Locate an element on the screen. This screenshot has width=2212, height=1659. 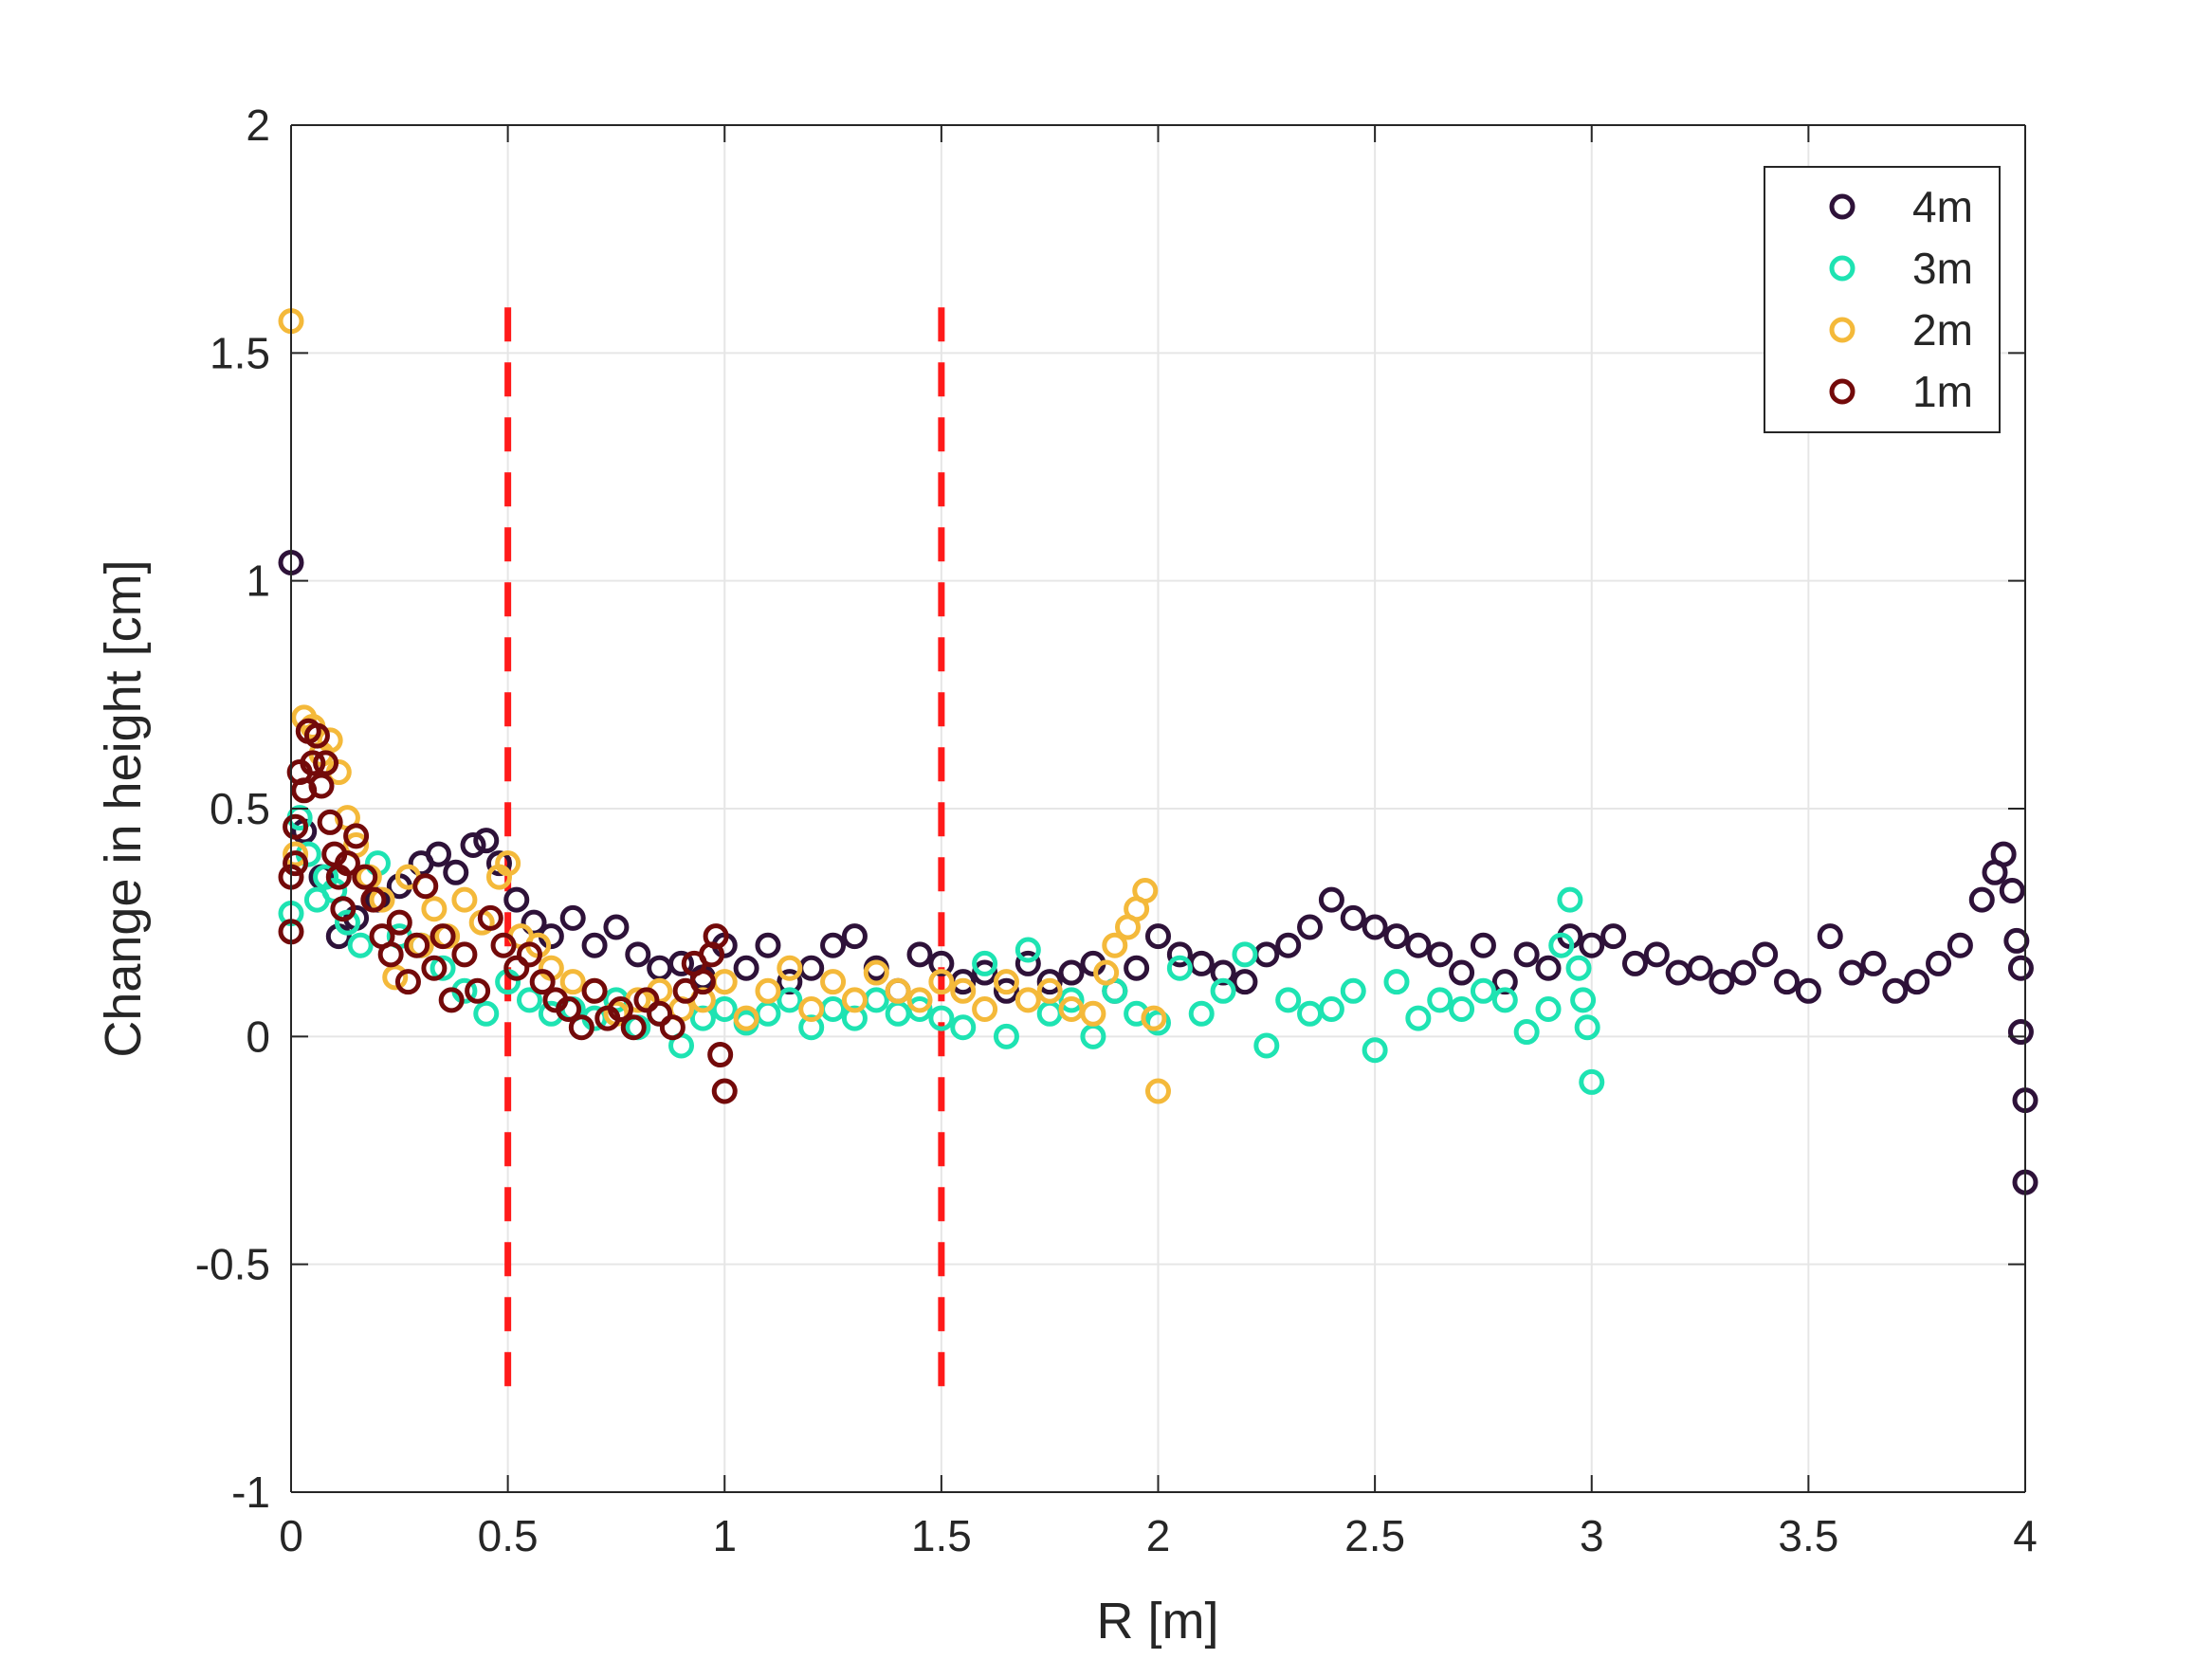
x-tick-label: 0 is located at coordinates (291, 1535).